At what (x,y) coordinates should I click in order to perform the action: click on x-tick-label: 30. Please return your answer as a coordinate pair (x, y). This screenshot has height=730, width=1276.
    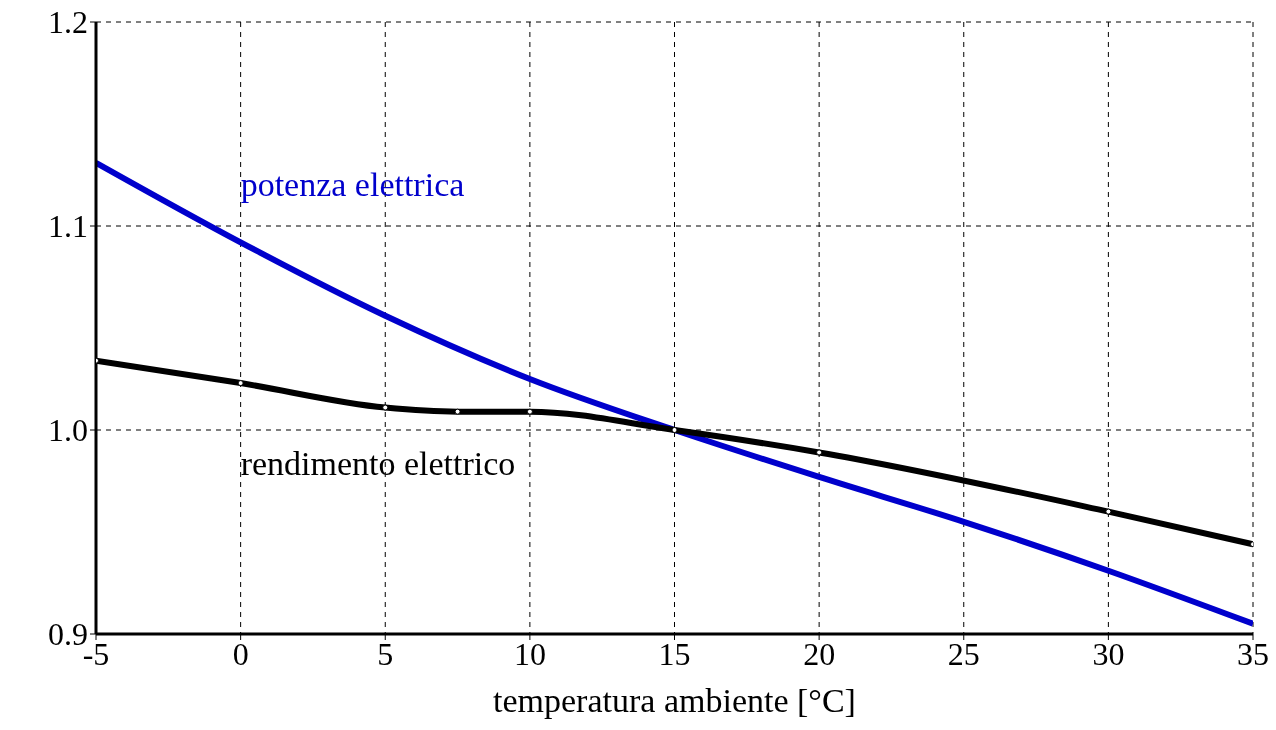
    Looking at the image, I should click on (1108, 653).